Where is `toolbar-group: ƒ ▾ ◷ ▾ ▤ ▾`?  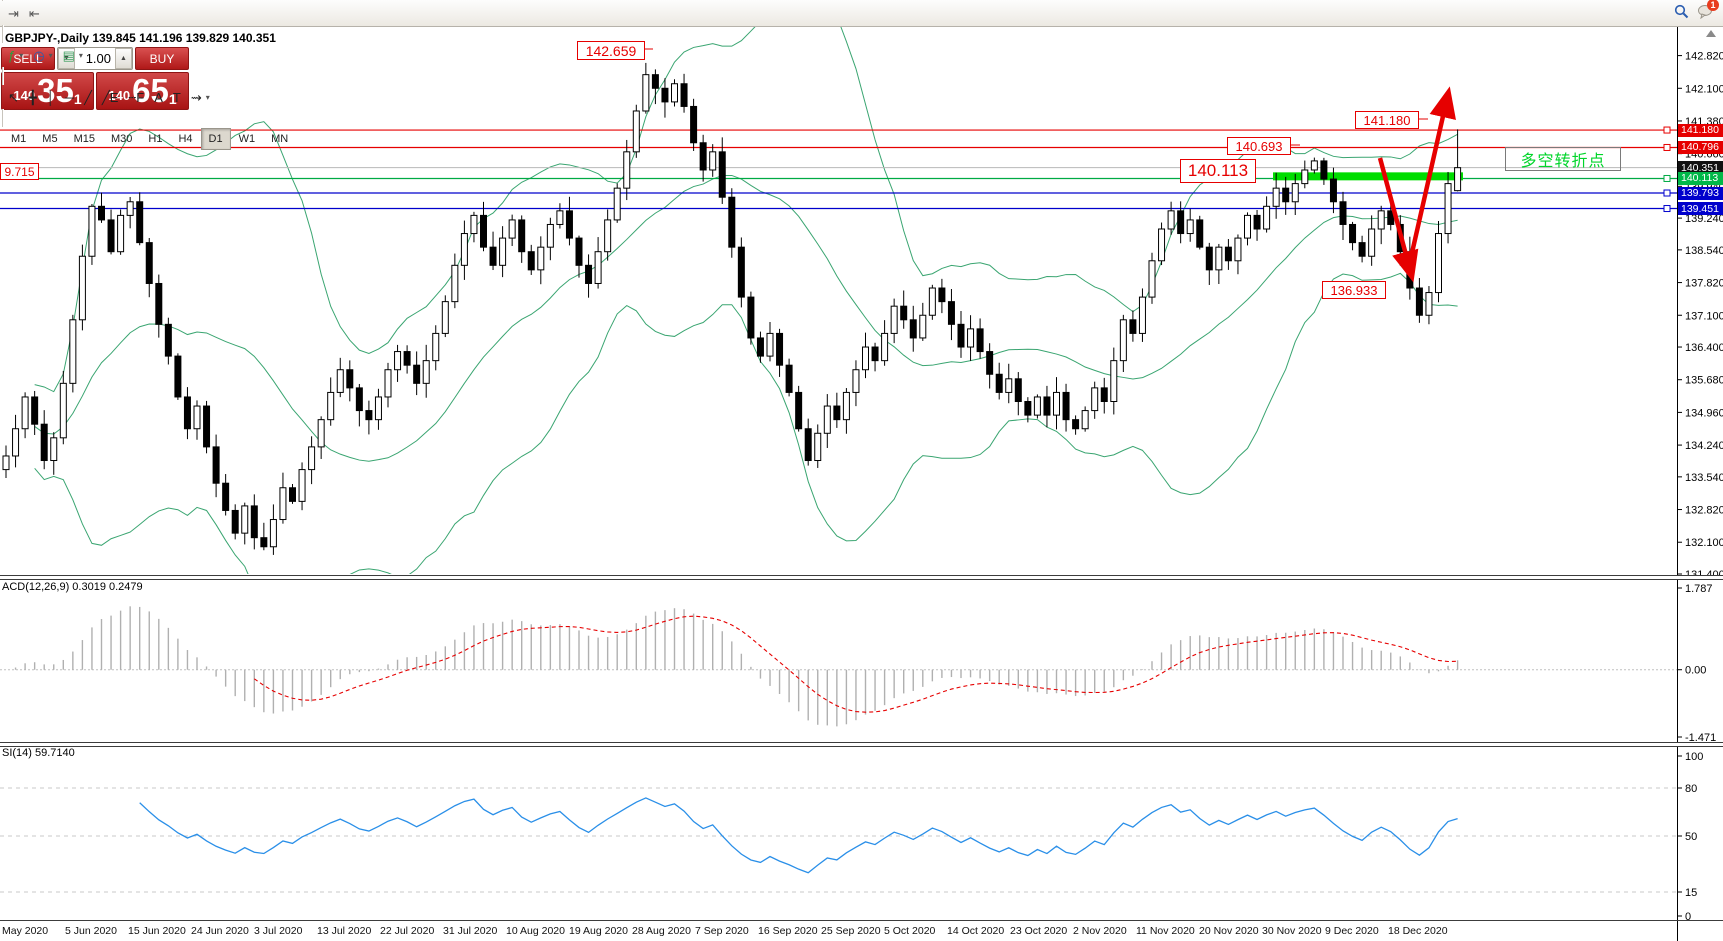
toolbar-group: ƒ ▾ ◷ ▾ ▤ ▾ is located at coordinates (149, 55).